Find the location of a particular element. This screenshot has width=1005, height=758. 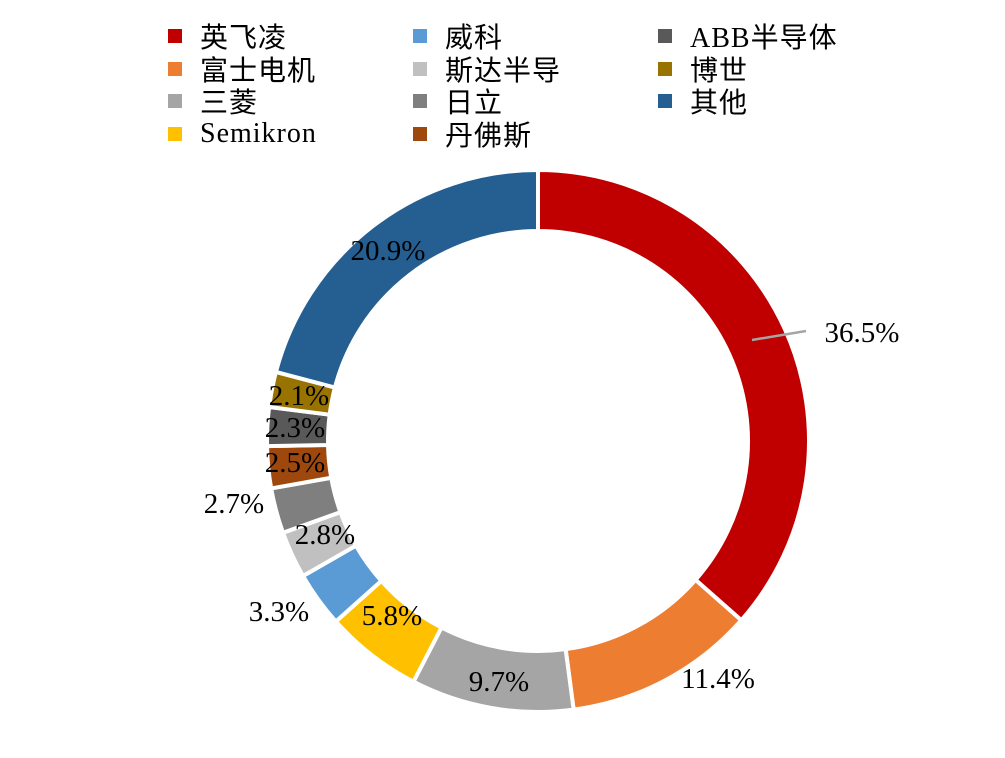

legend-label: 三菱 is located at coordinates (229, 104).